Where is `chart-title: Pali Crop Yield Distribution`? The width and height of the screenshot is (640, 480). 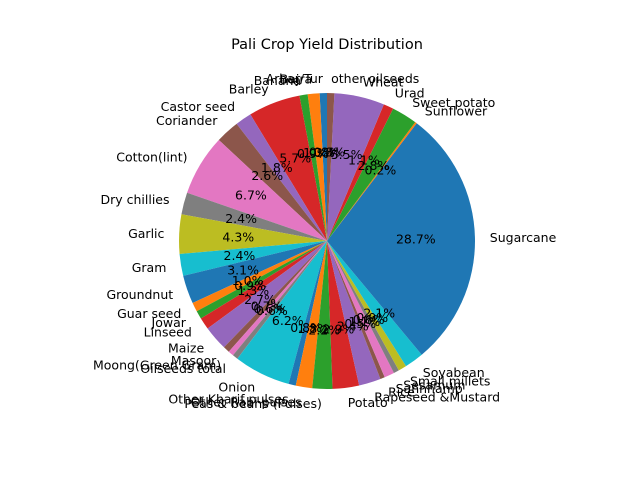
chart-title: Pali Crop Yield Distribution is located at coordinates (327, 45).